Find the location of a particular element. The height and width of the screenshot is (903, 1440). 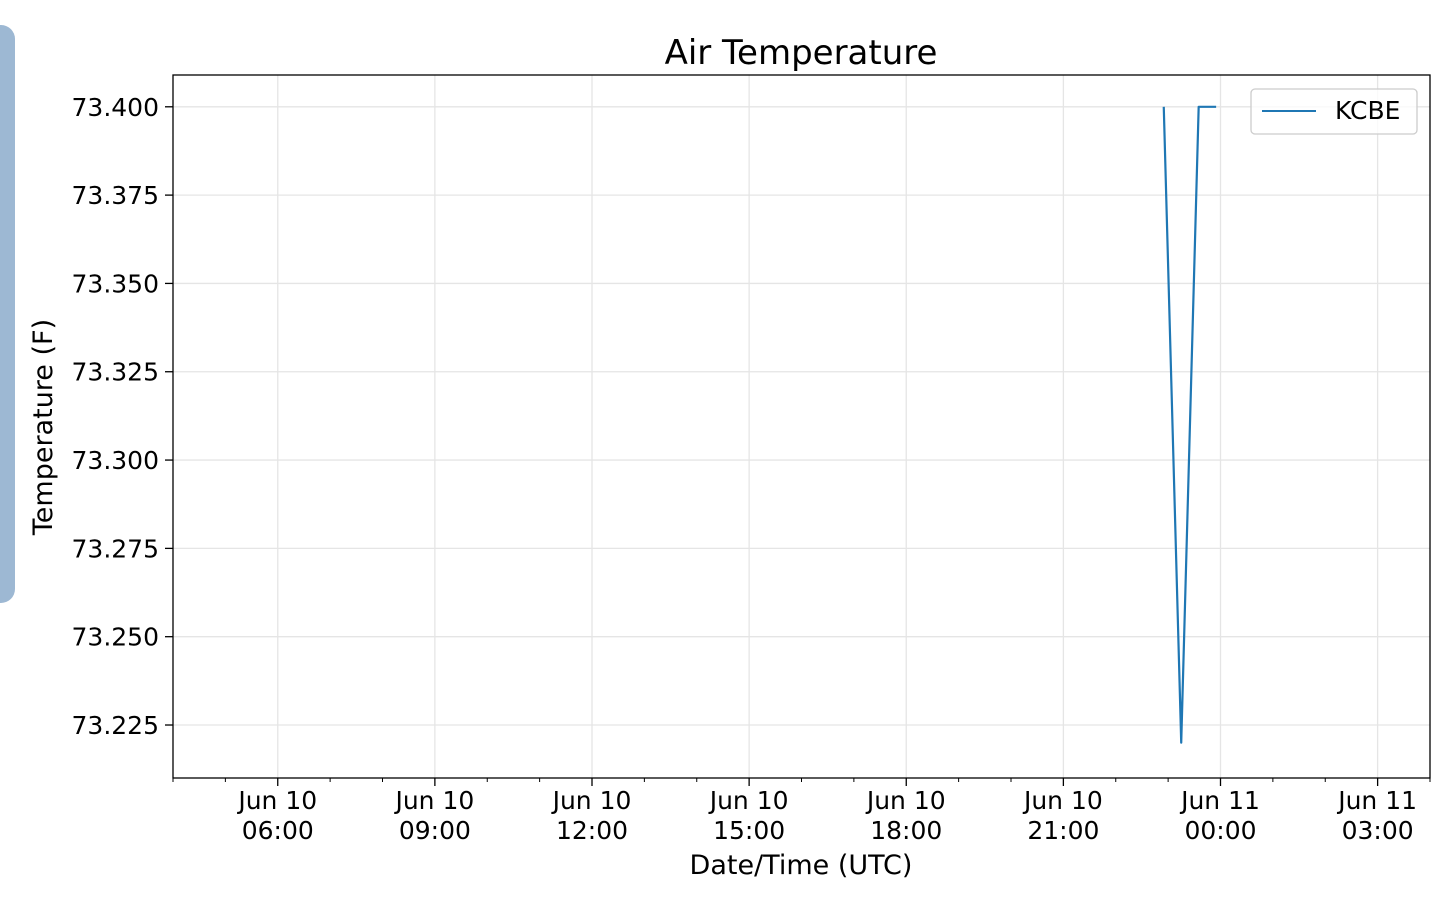

y-tick-label: 73.400 is located at coordinates (115, 107).